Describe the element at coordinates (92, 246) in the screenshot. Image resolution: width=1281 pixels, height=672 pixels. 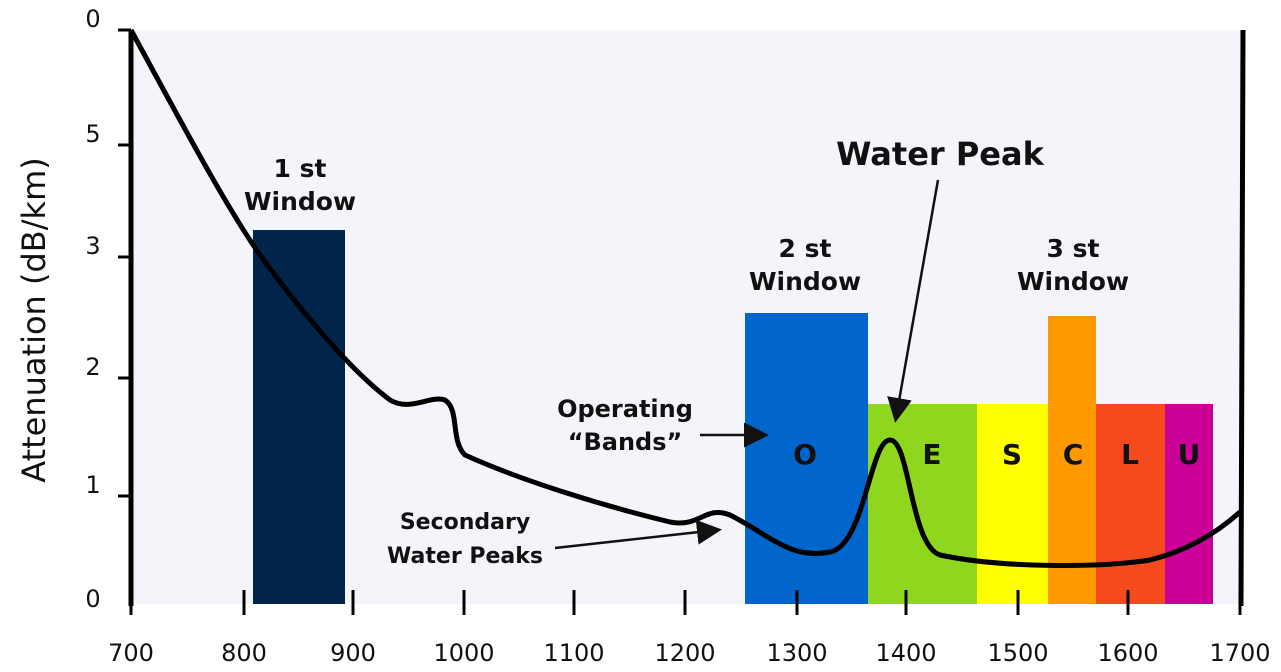
I see `y-tick-label: 3` at that location.